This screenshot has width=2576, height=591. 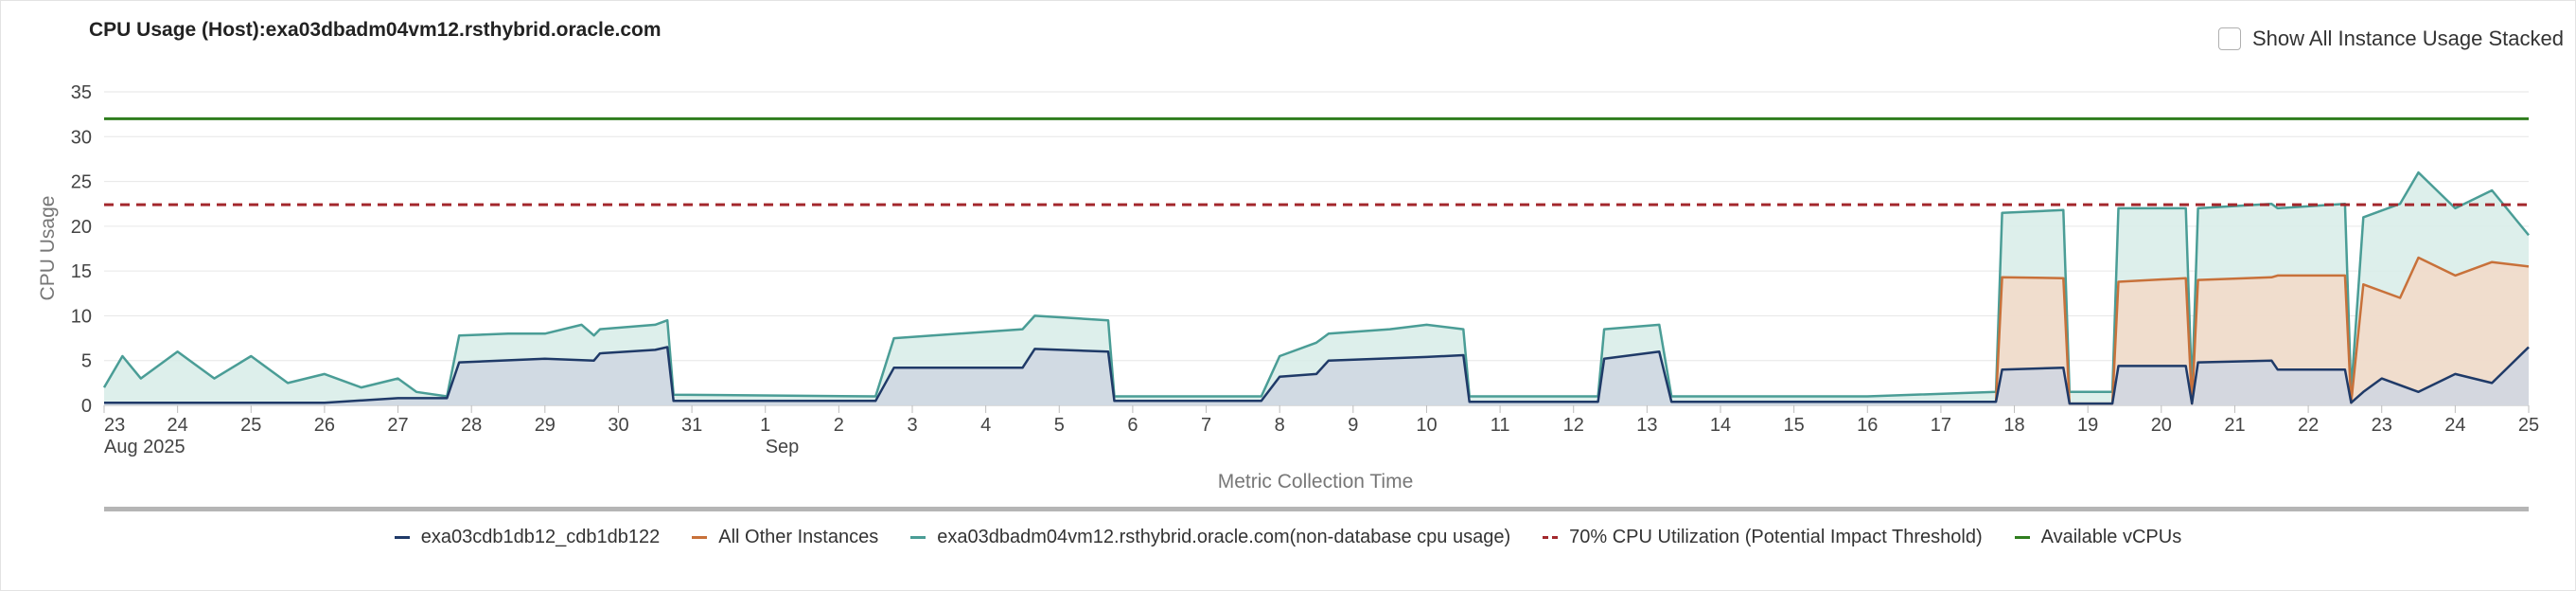 I want to click on x-tick-label: 14, so click(x=1720, y=425).